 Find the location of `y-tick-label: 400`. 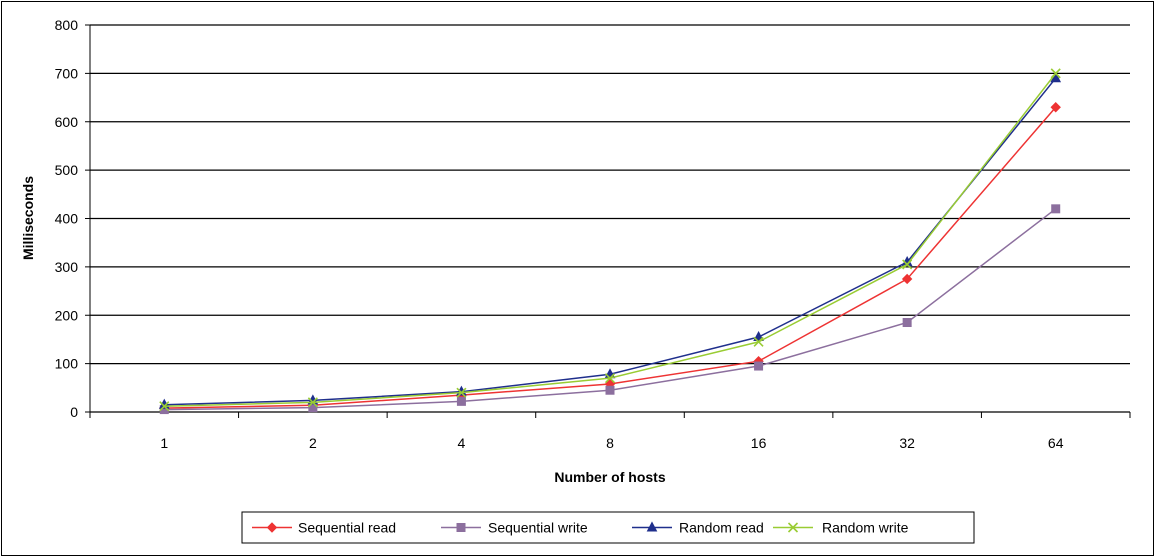

y-tick-label: 400 is located at coordinates (67, 219).